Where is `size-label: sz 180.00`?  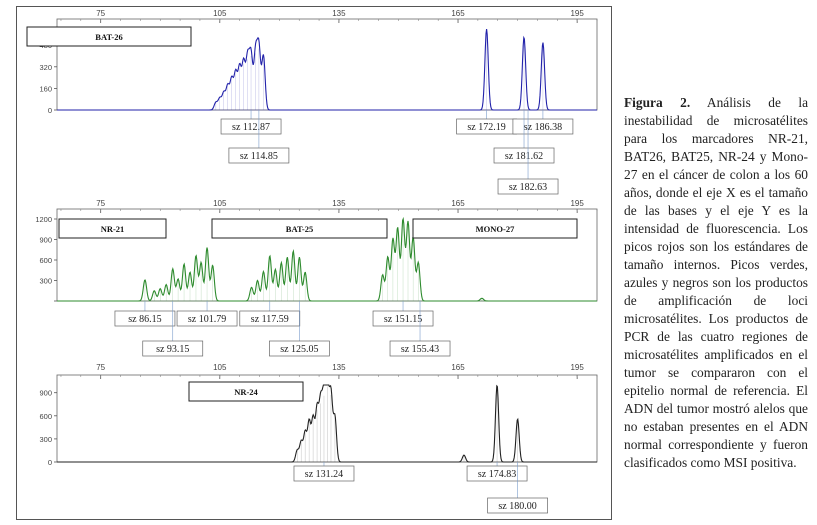
size-label: sz 180.00 is located at coordinates (517, 506).